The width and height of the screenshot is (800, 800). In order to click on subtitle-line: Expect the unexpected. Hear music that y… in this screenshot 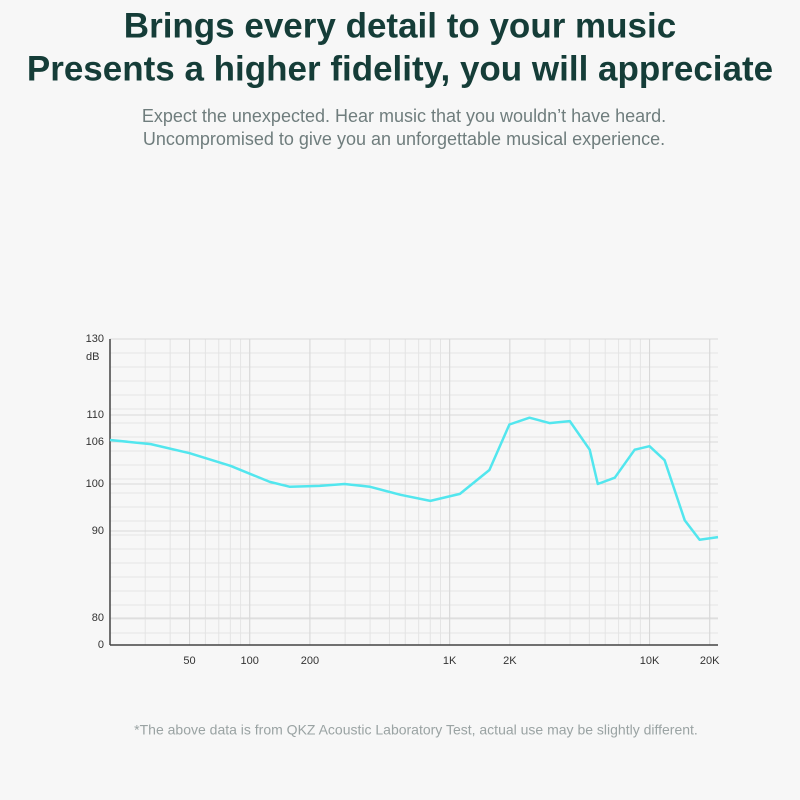, I will do `click(404, 116)`.